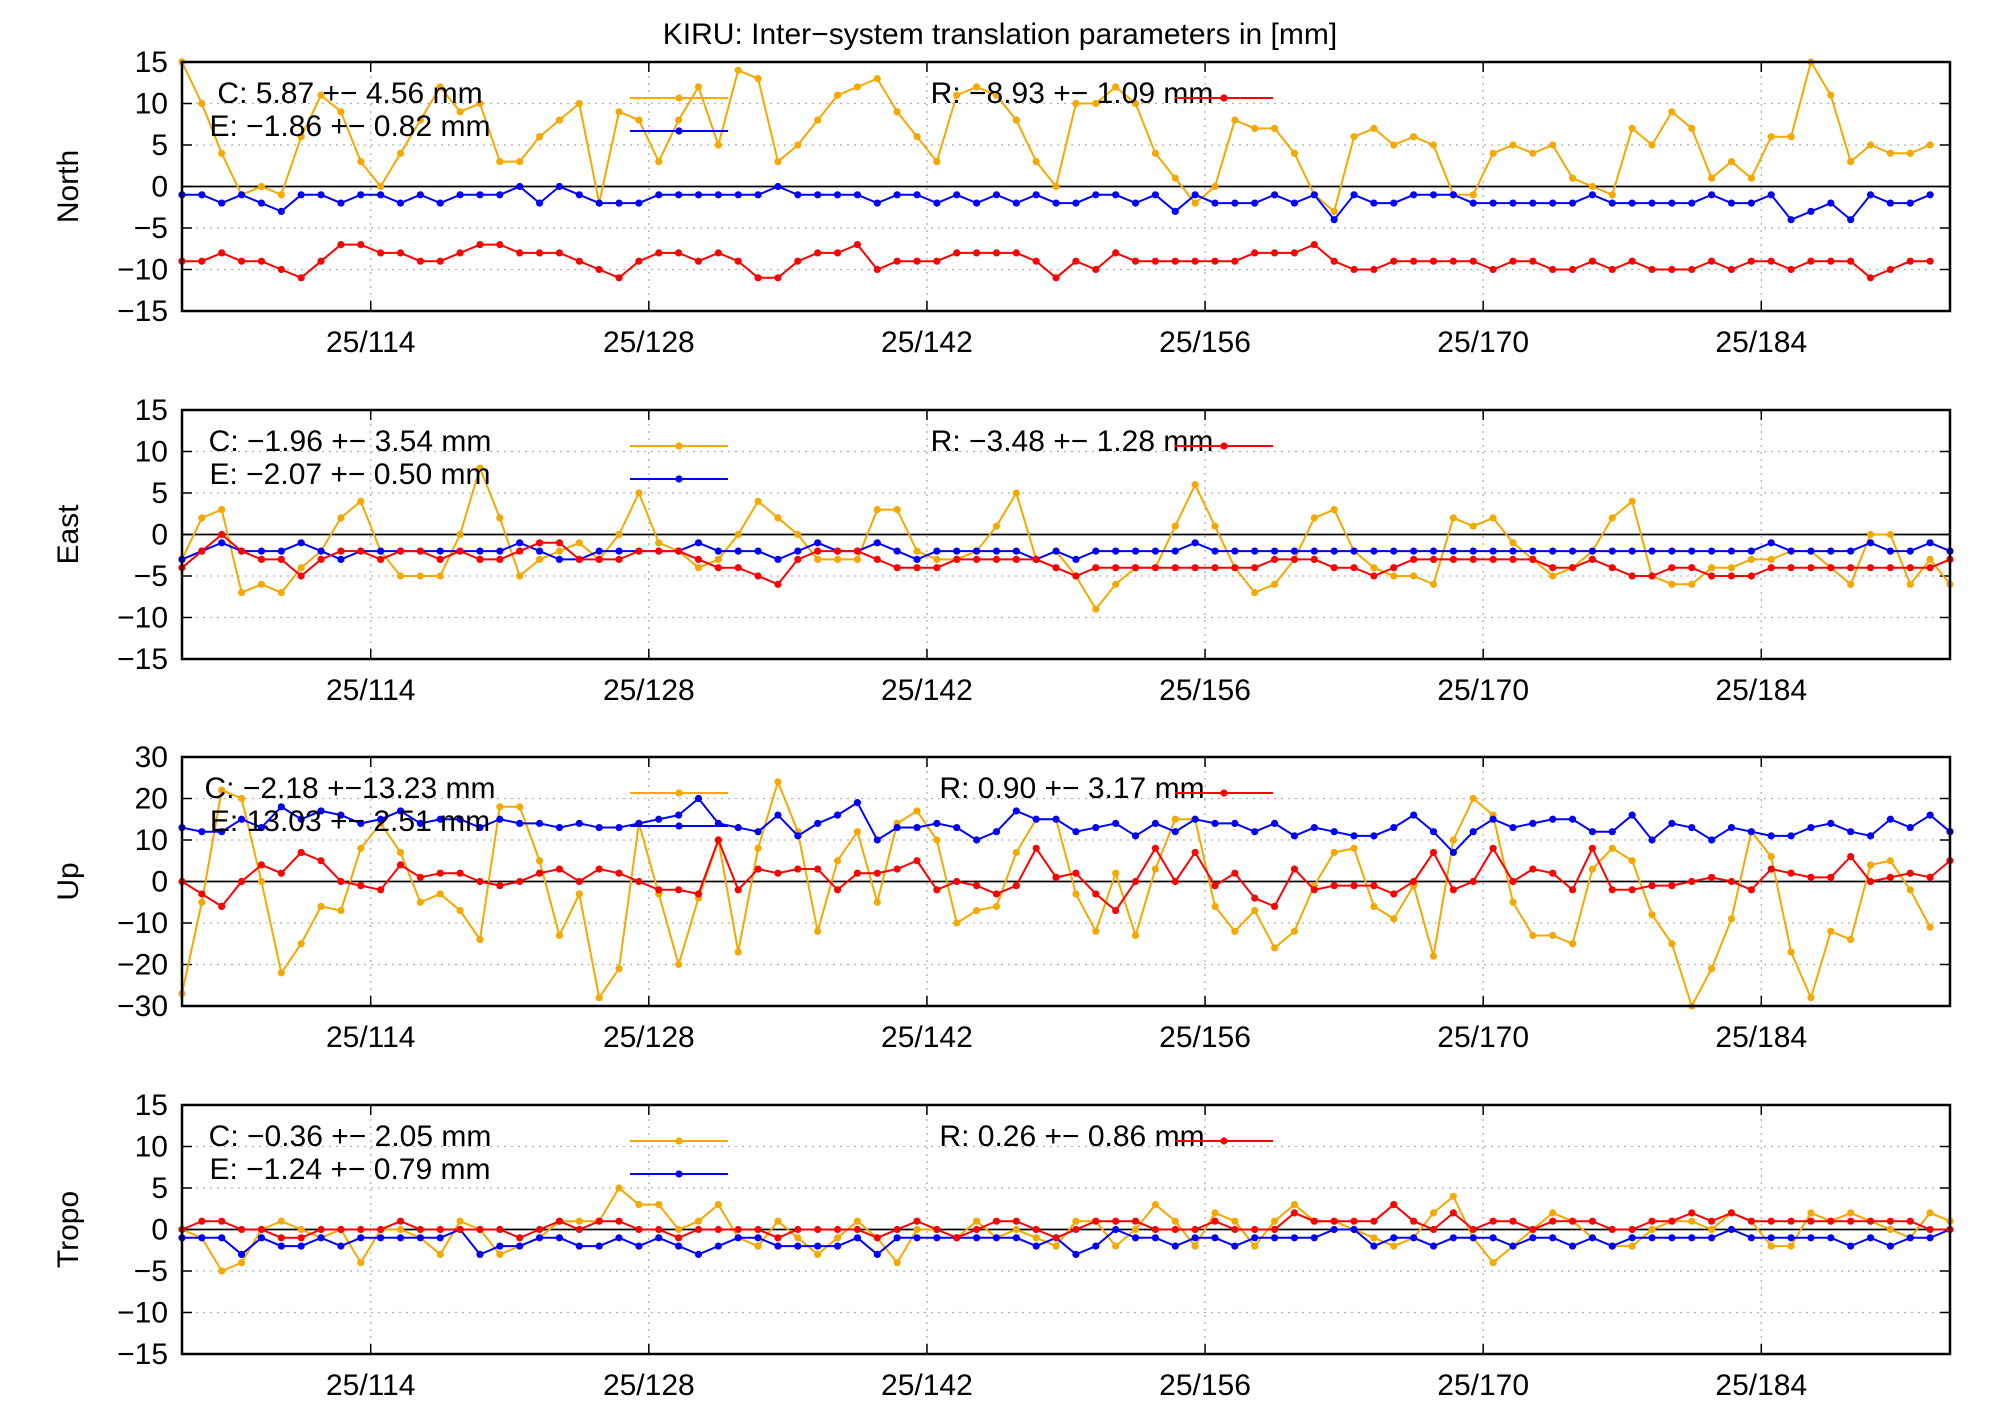  Describe the element at coordinates (151, 1105) in the screenshot. I see `y-tick-label: 15` at that location.